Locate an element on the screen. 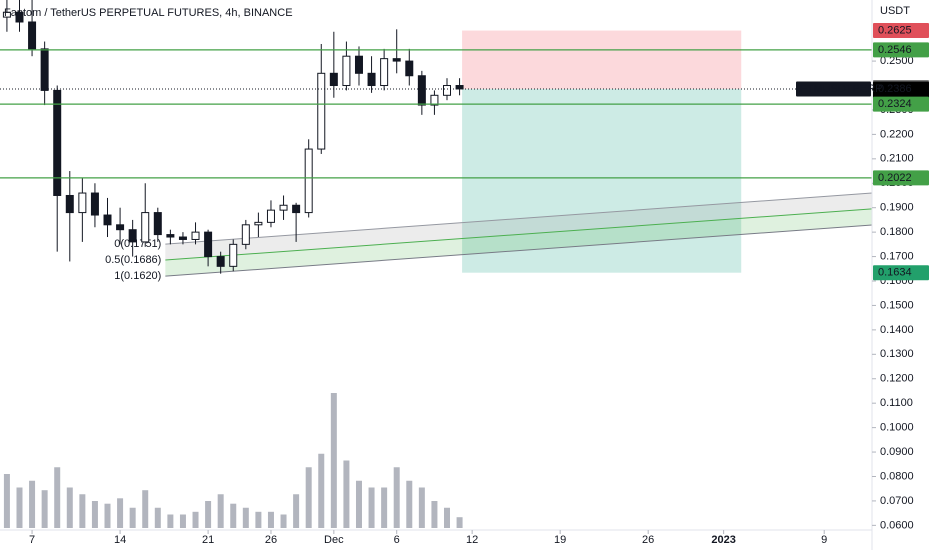  y-tick-label: 0.2500 is located at coordinates (897, 61).